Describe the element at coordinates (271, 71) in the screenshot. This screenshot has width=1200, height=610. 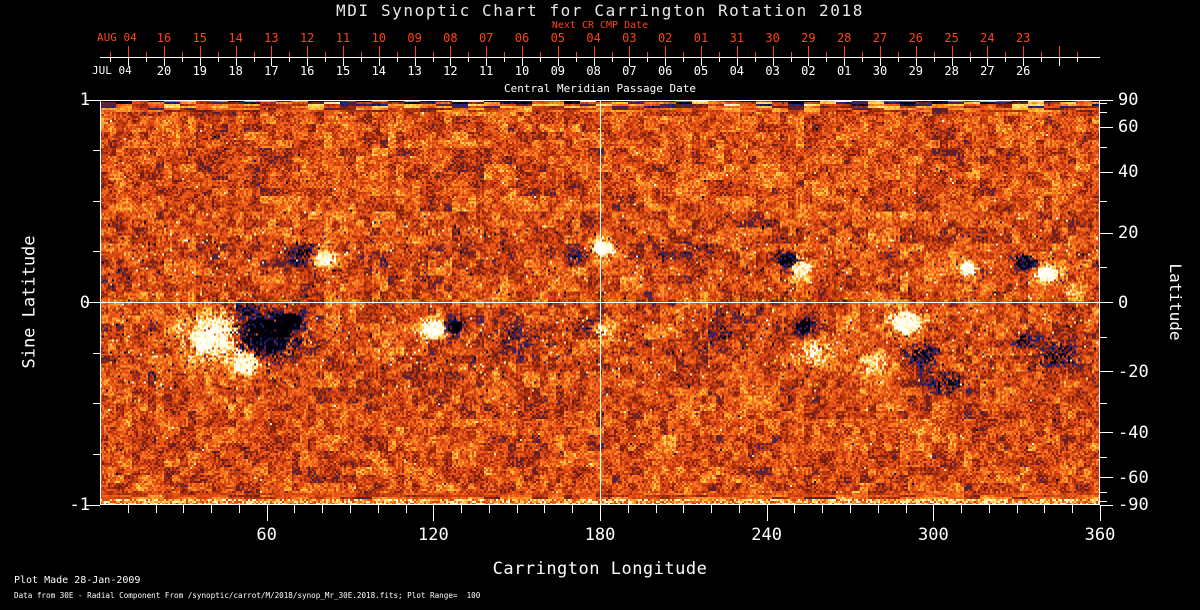
I see `cmp-day-label: 17` at that location.